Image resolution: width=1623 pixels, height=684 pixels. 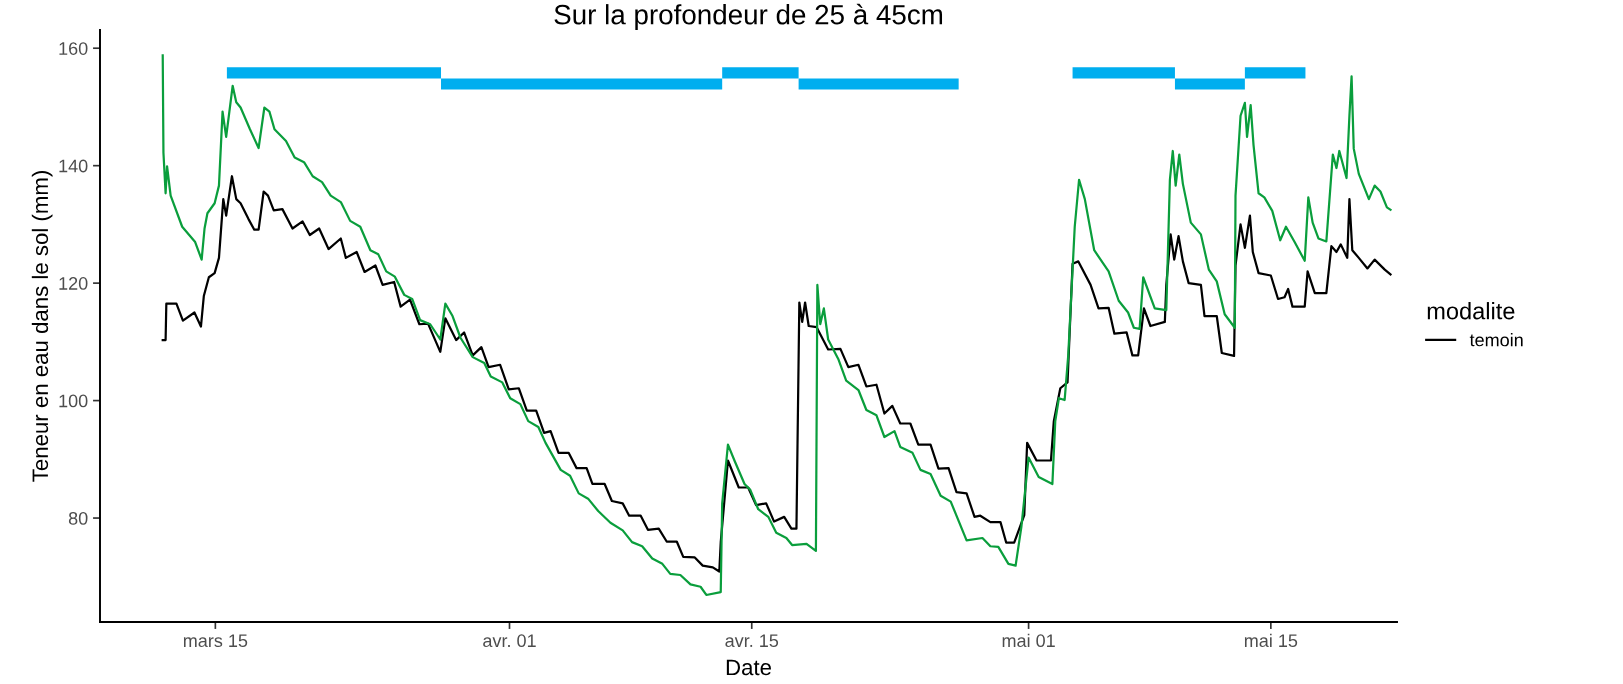 What do you see at coordinates (78, 518) in the screenshot?
I see `y-tick-label: 80` at bounding box center [78, 518].